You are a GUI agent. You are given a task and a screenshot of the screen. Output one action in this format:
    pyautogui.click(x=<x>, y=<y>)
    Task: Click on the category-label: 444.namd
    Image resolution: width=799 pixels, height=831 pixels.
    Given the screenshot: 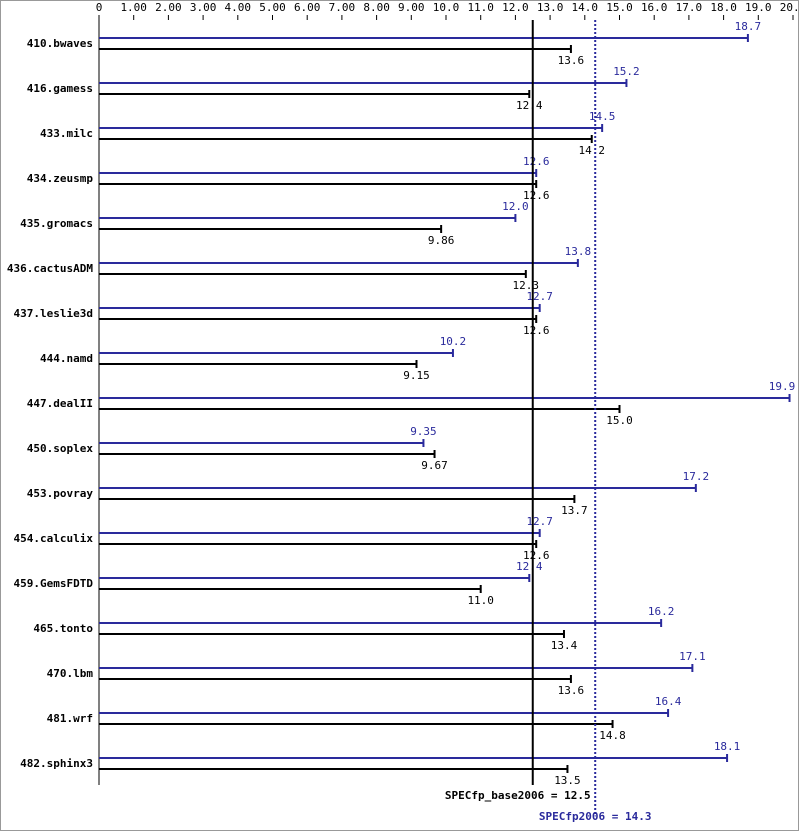 What is the action you would take?
    pyautogui.click(x=66, y=358)
    